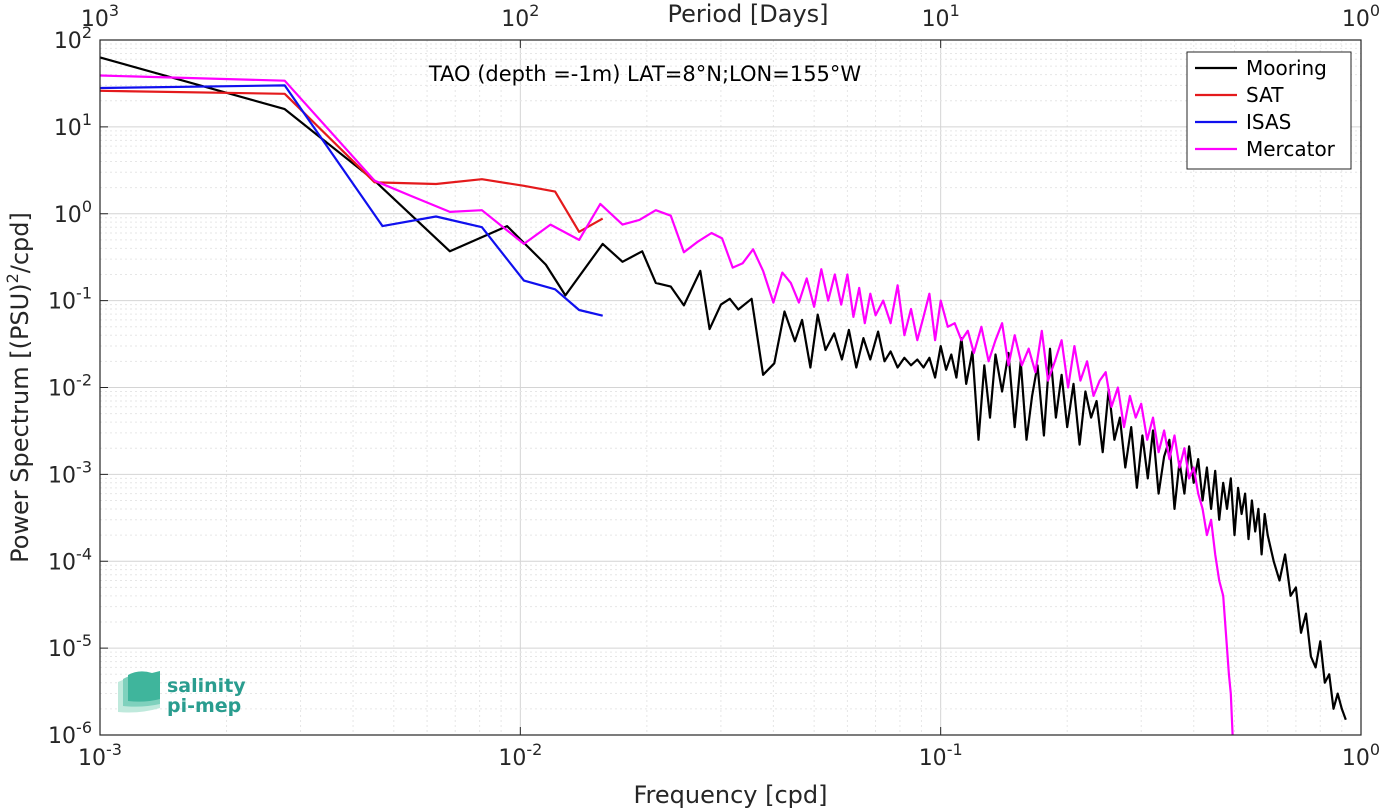 The image size is (1383, 809). What do you see at coordinates (206, 686) in the screenshot?
I see `logo-text-salinity: salinity` at bounding box center [206, 686].